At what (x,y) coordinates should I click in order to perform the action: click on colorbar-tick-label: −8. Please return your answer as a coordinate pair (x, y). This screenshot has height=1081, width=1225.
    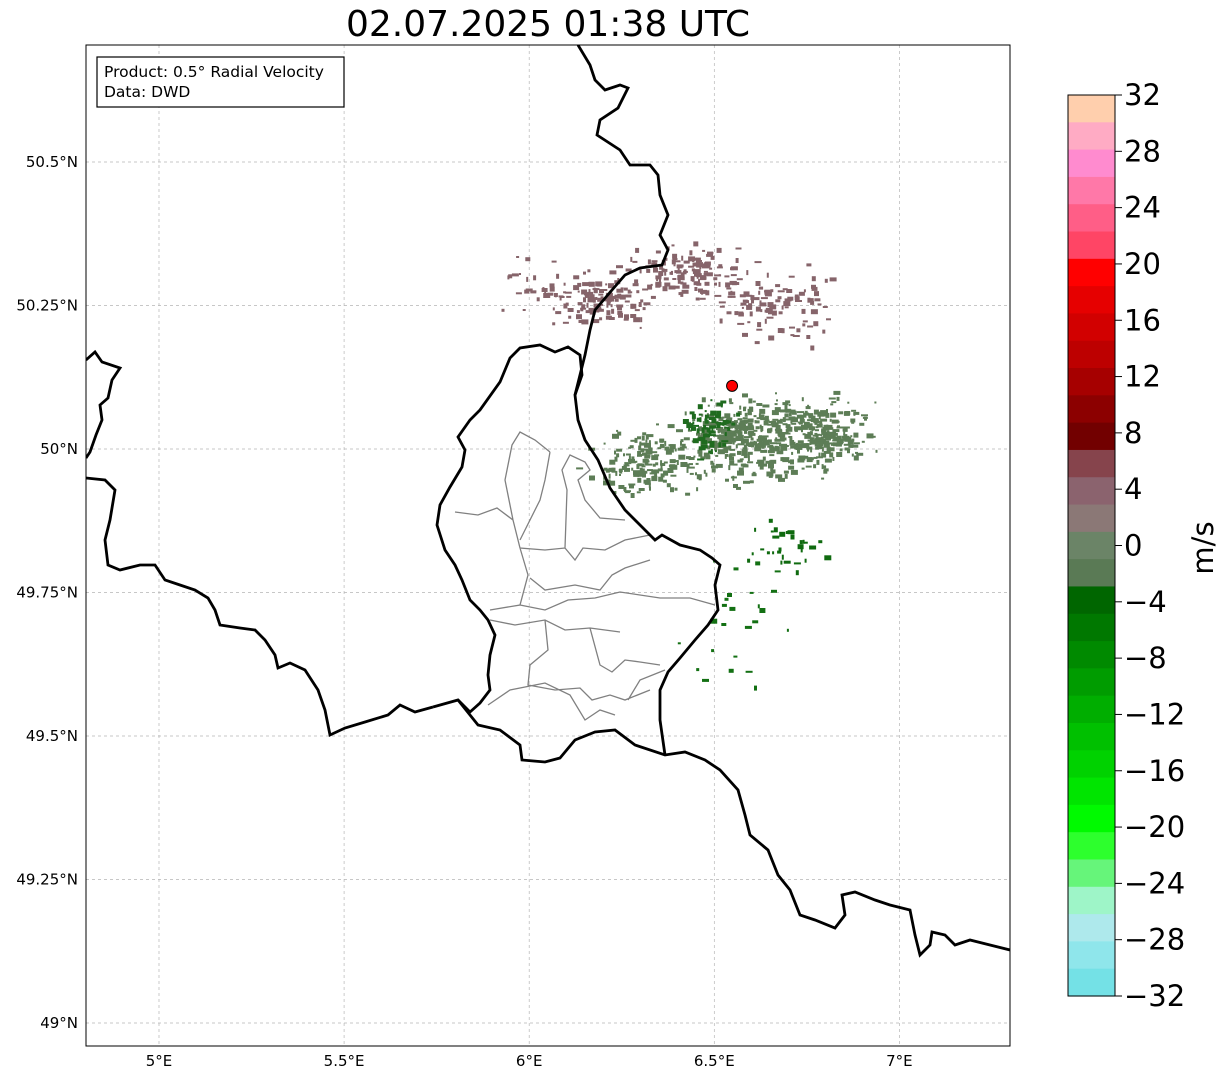
    Looking at the image, I should click on (1145, 658).